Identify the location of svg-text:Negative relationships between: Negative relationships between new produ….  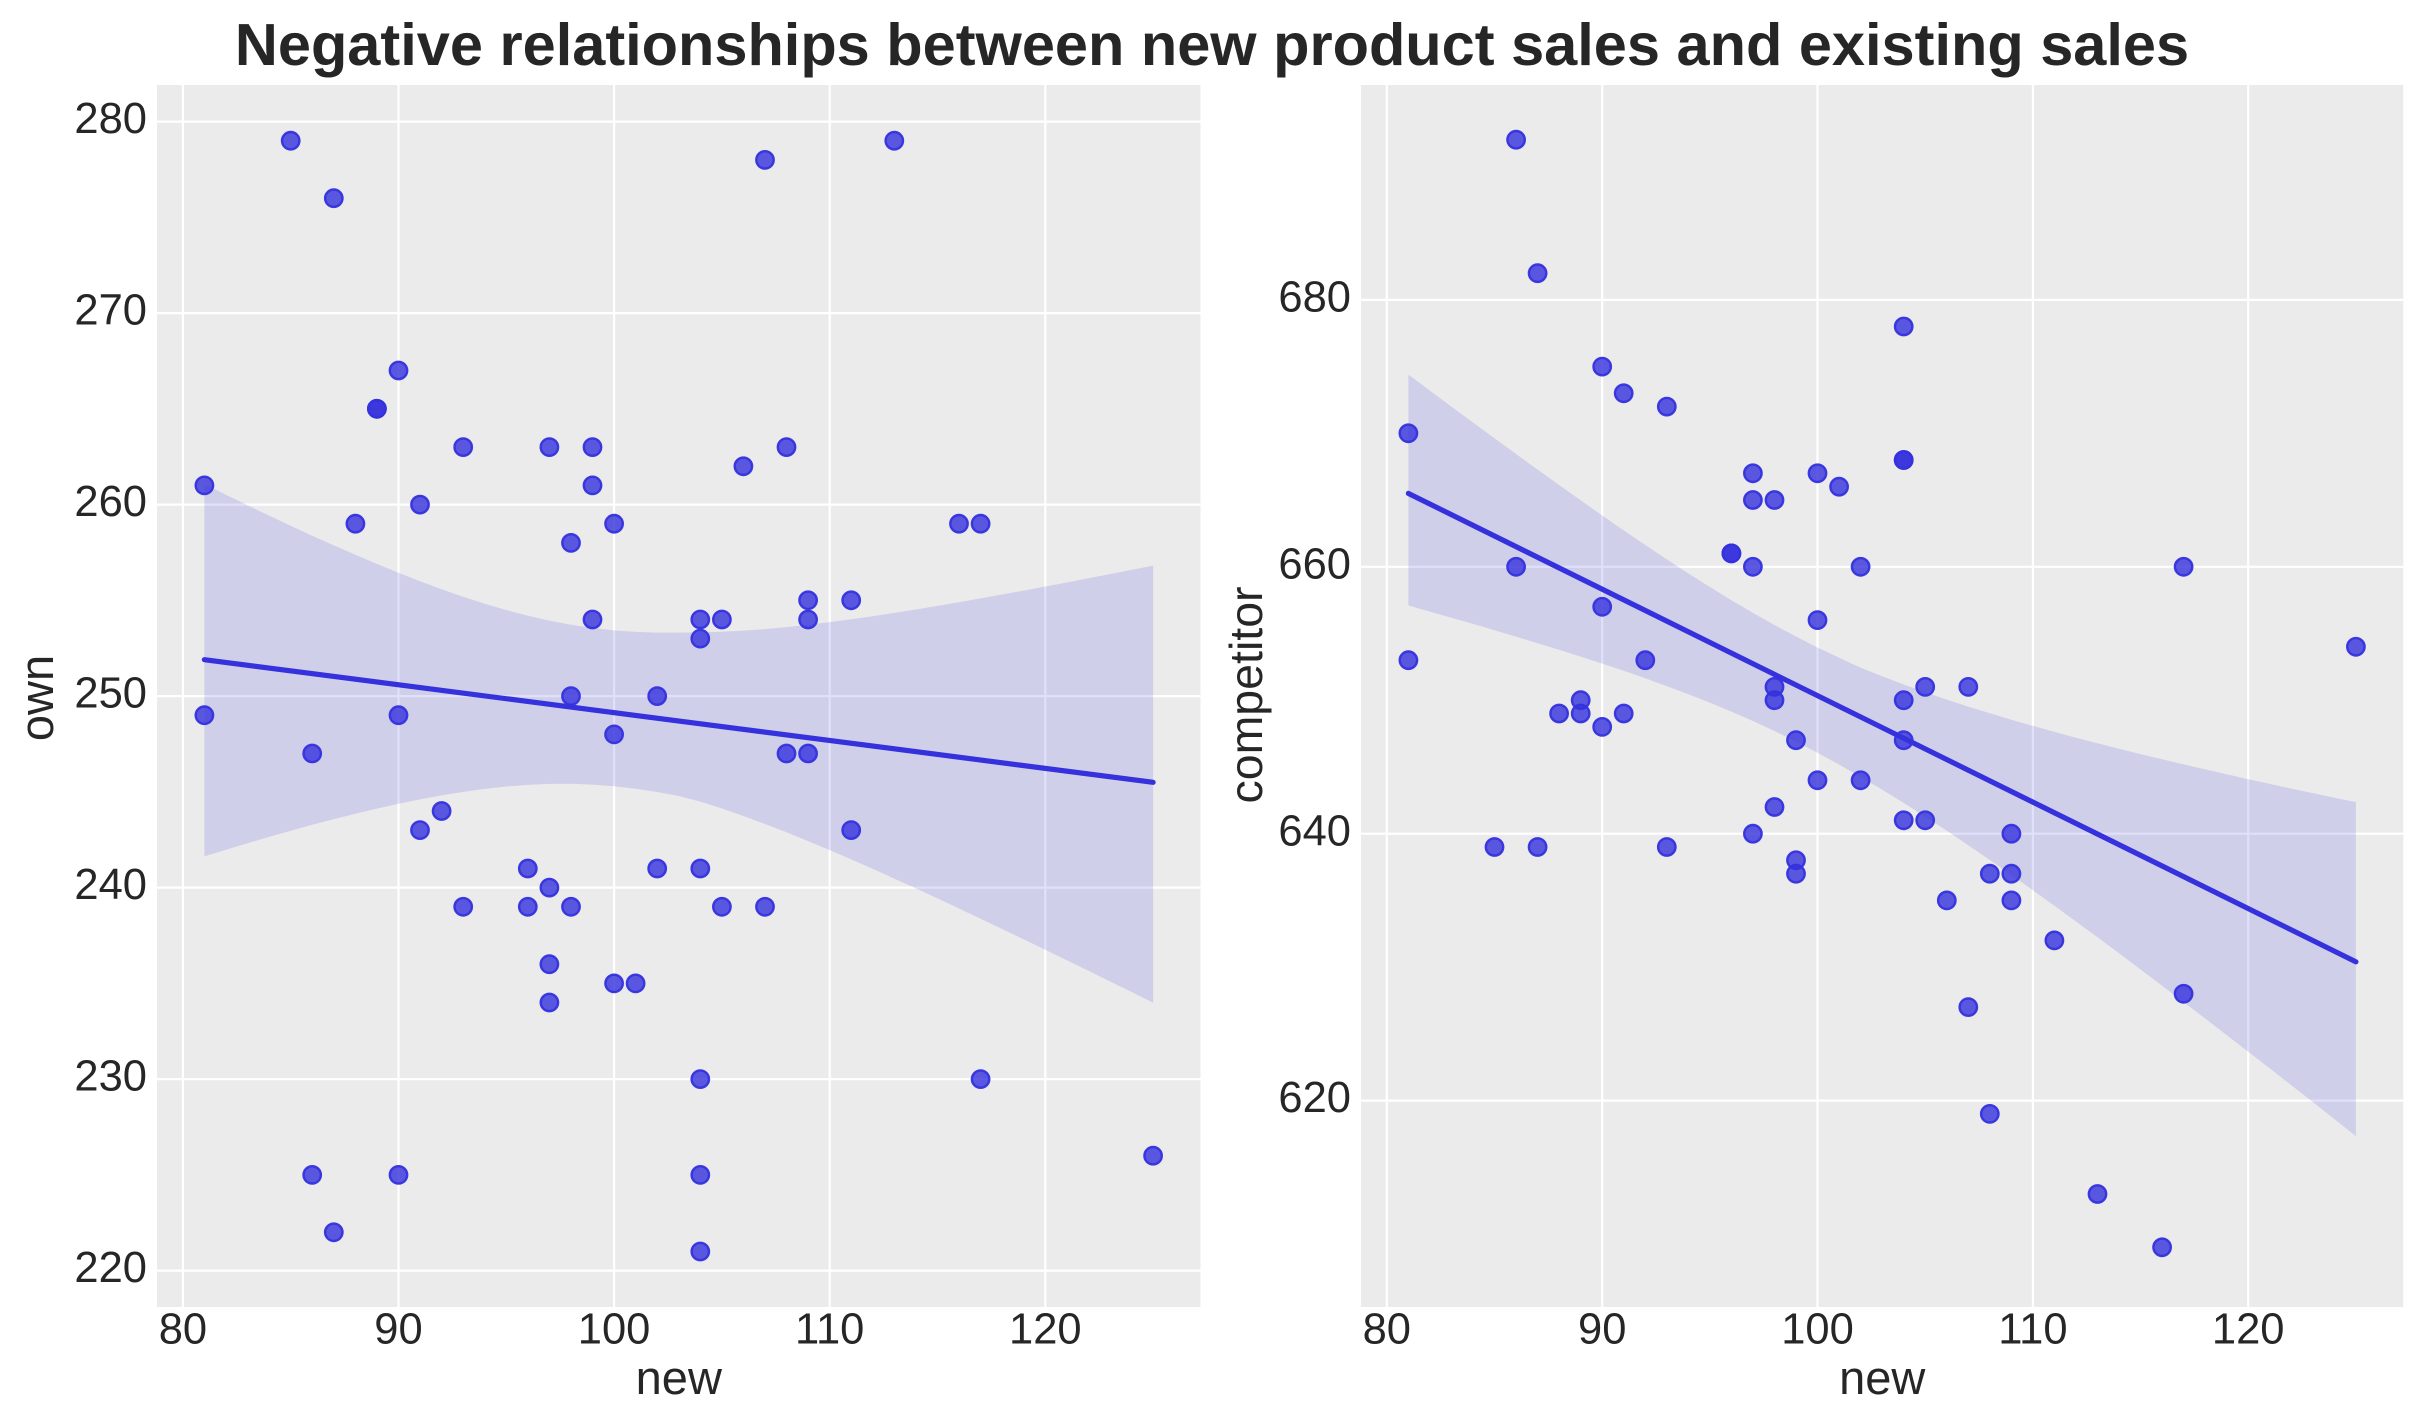
(1212, 44).